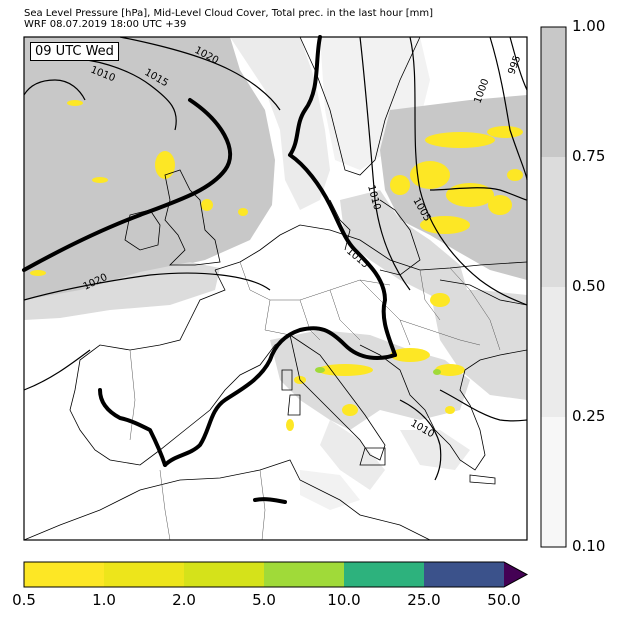 The width and height of the screenshot is (618, 621). Describe the element at coordinates (276, 574) in the screenshot. I see `precip-colorbar` at that location.